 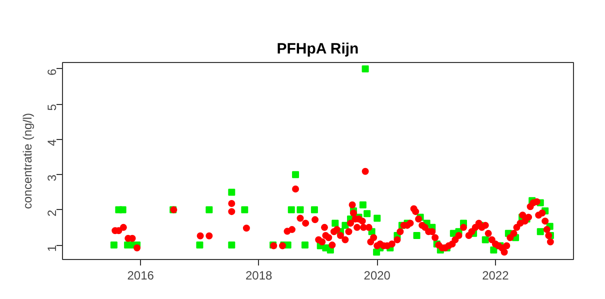 What do you see at coordinates (317, 49) in the screenshot?
I see `chart-title: PFHpA Rijn` at bounding box center [317, 49].